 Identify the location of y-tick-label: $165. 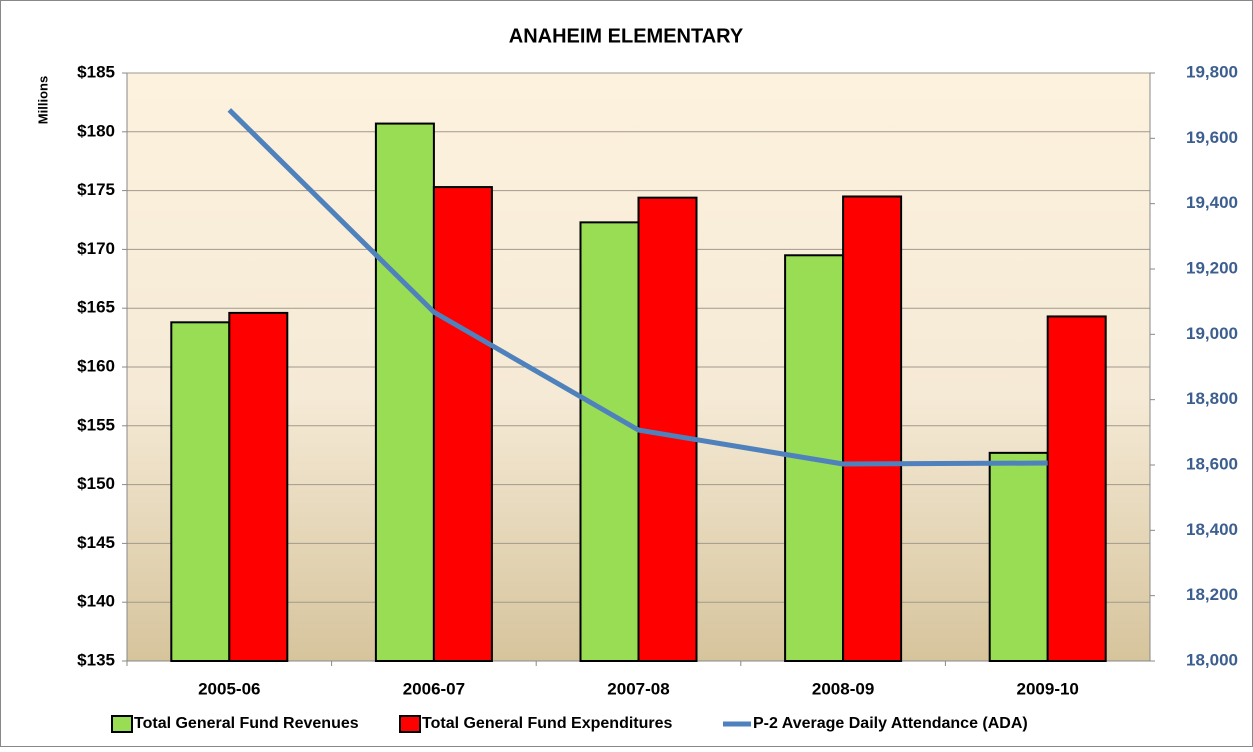
(96, 307).